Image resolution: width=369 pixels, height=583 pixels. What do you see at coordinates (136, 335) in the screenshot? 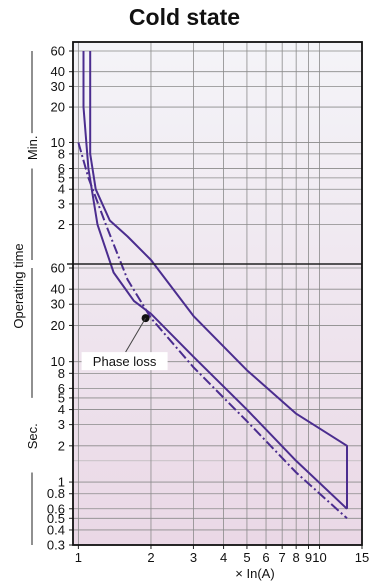
I see `annotation-leader` at bounding box center [136, 335].